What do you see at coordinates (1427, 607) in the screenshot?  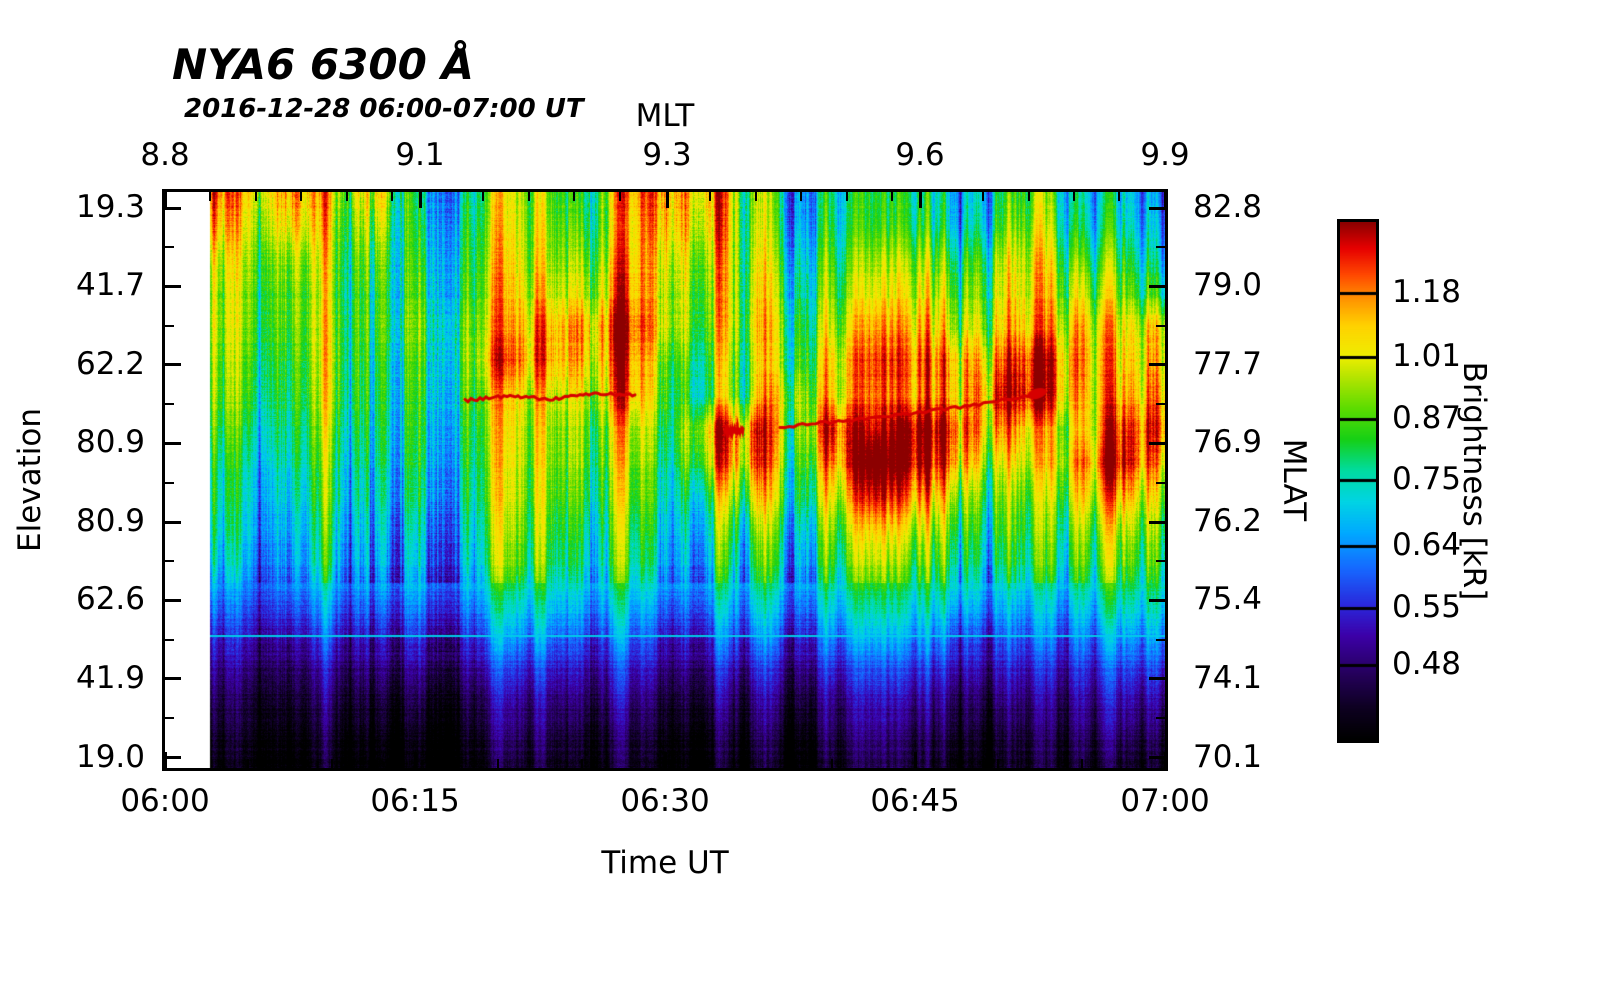 I see `cbar-tick-label: 0.55` at bounding box center [1427, 607].